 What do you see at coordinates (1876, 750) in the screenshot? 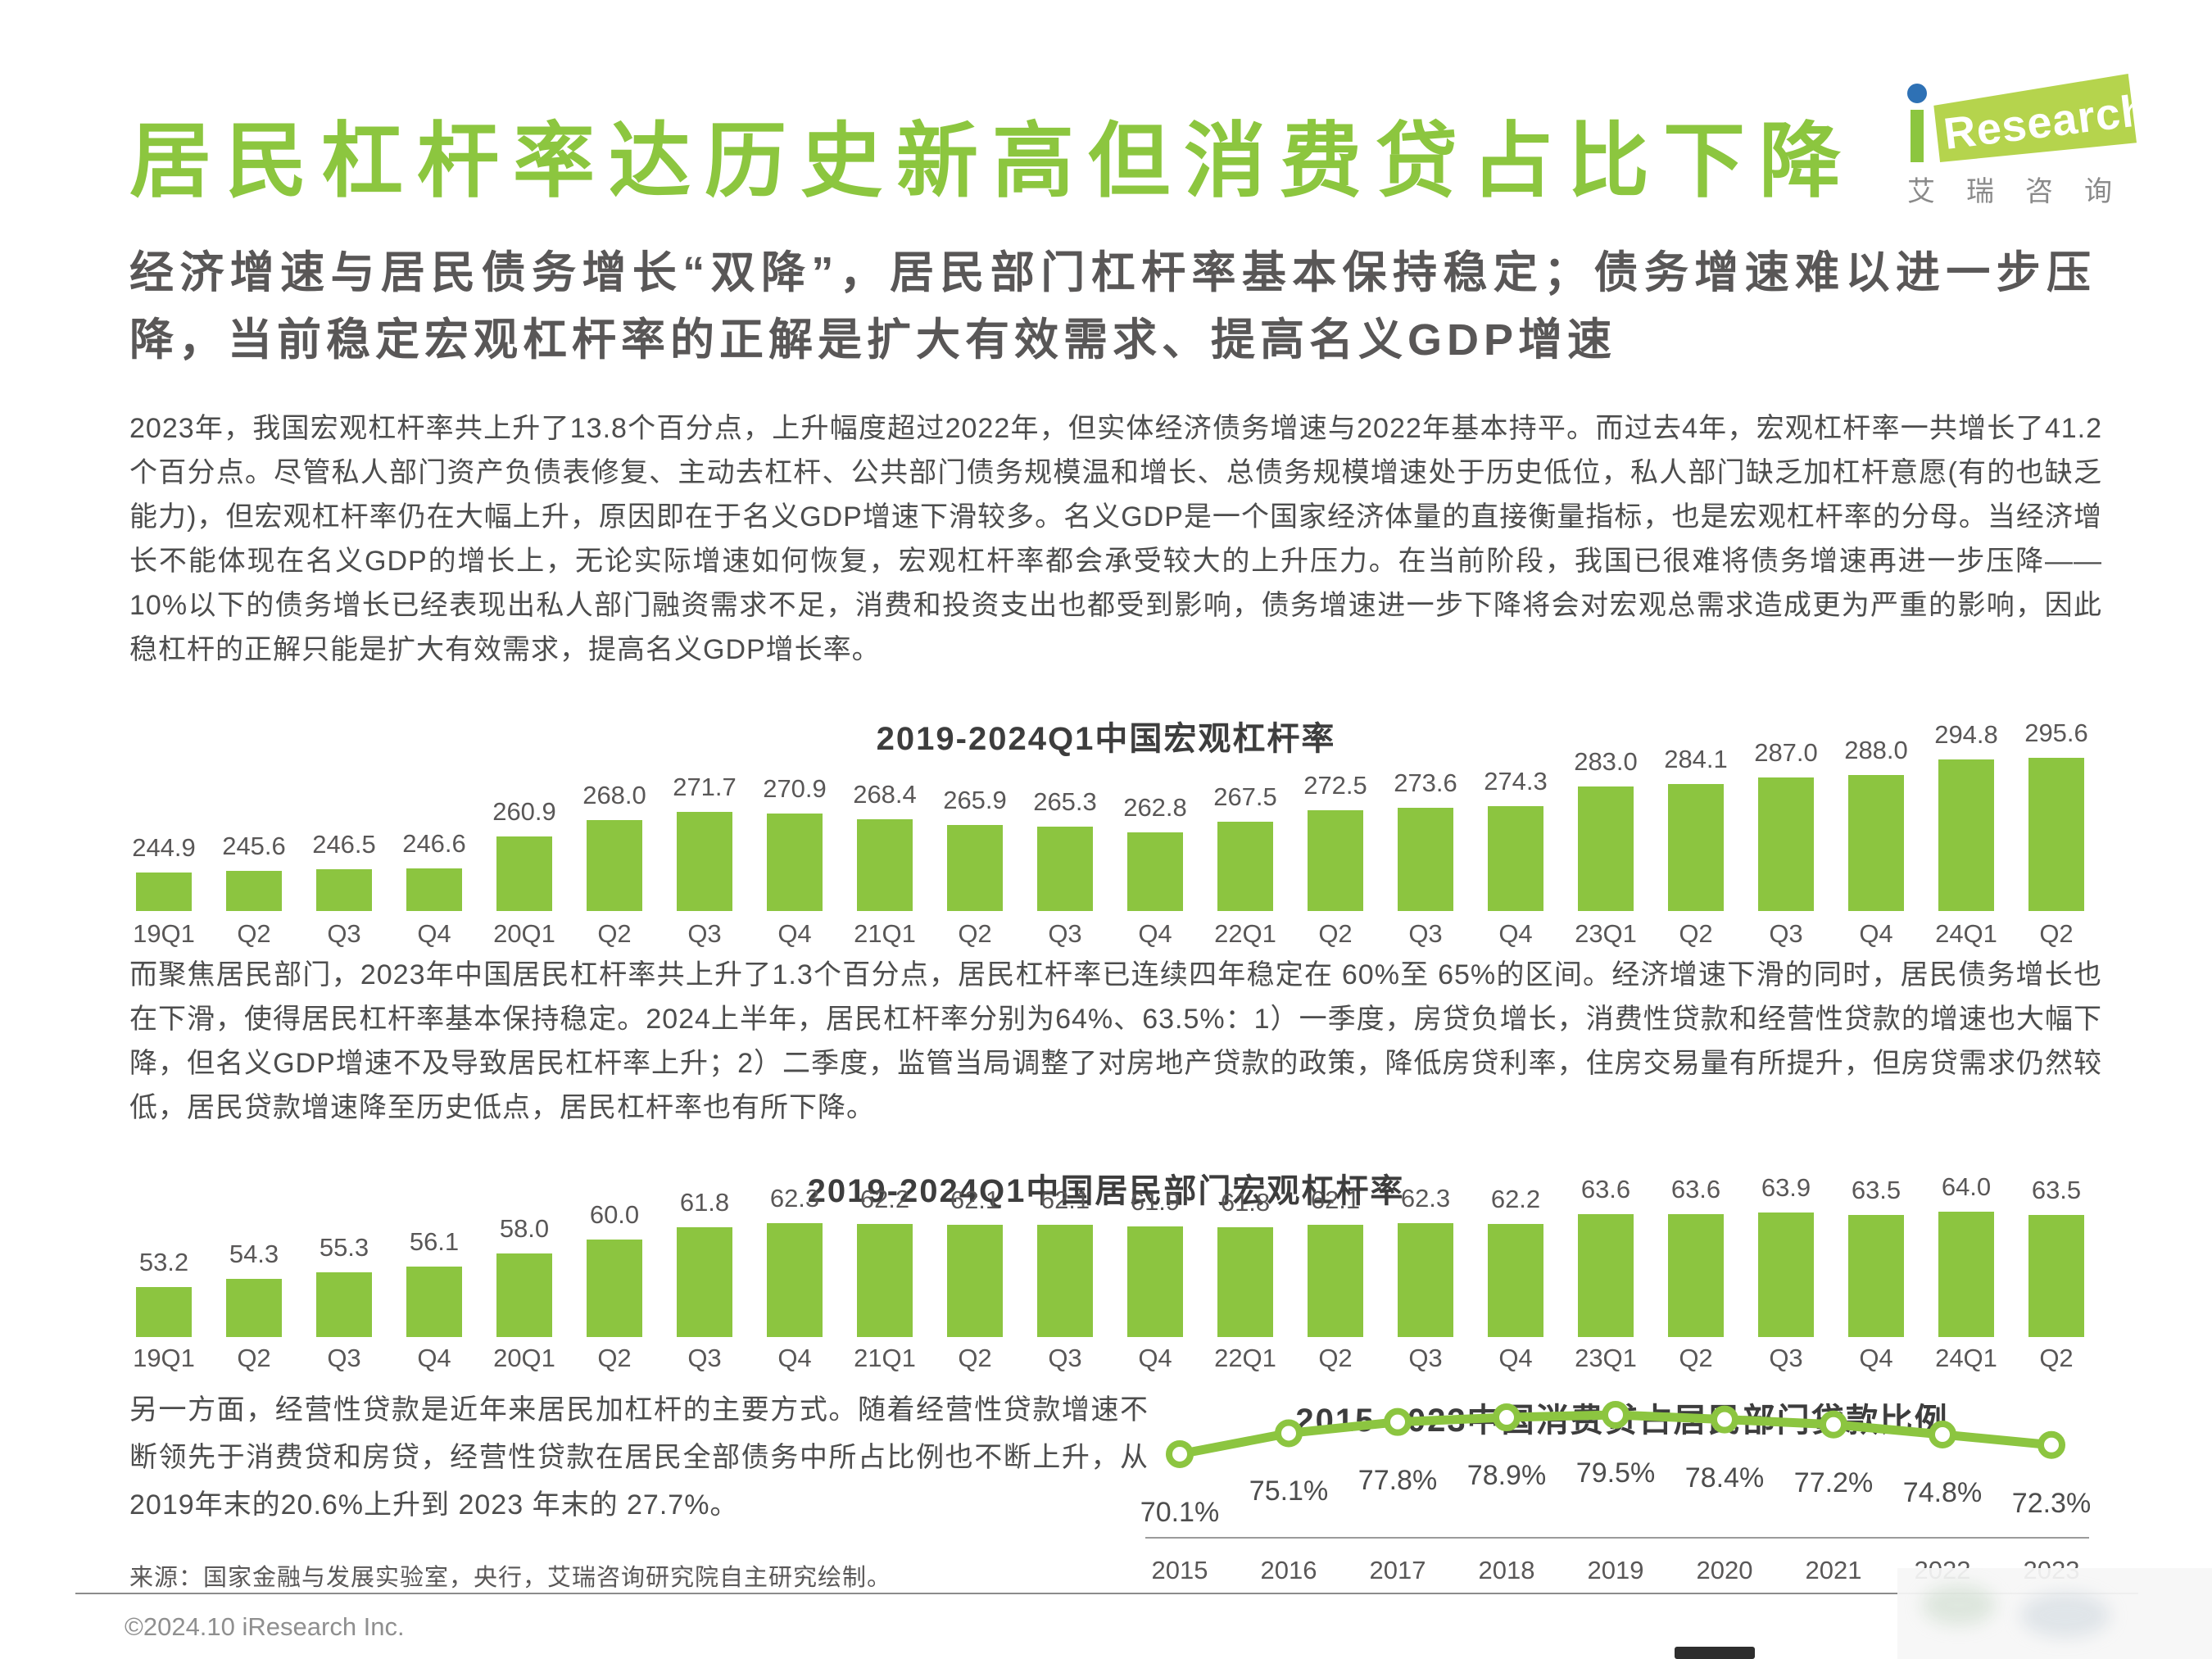
I see `bar-value-label: 288.0` at bounding box center [1876, 750].